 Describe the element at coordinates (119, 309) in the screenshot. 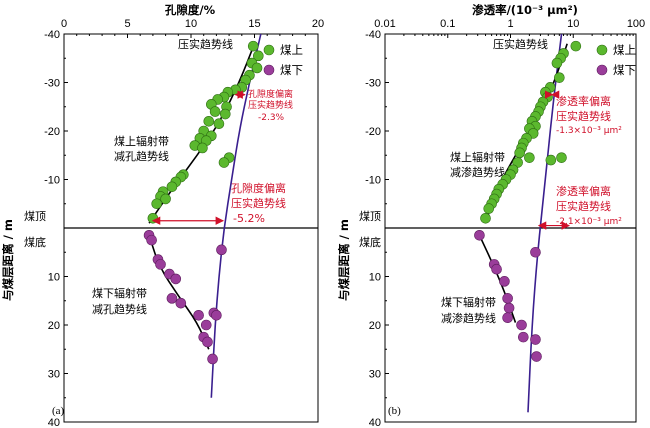

I see `lower-trend-label-a-2: 减孔趋势线` at that location.